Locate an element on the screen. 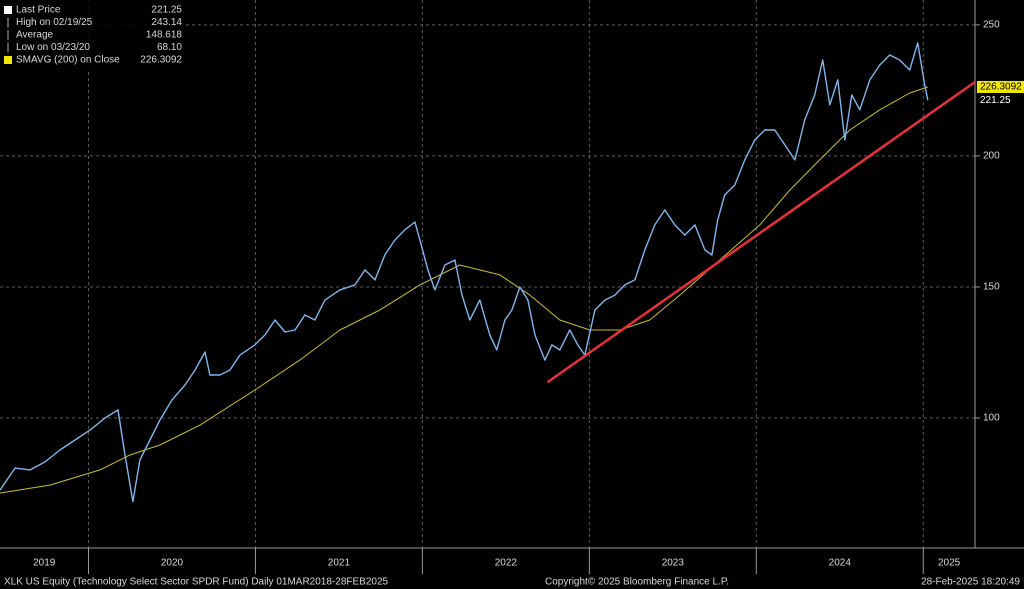 Image resolution: width=1024 pixels, height=589 pixels. price-tag-label: 226.3092 is located at coordinates (1001, 87).